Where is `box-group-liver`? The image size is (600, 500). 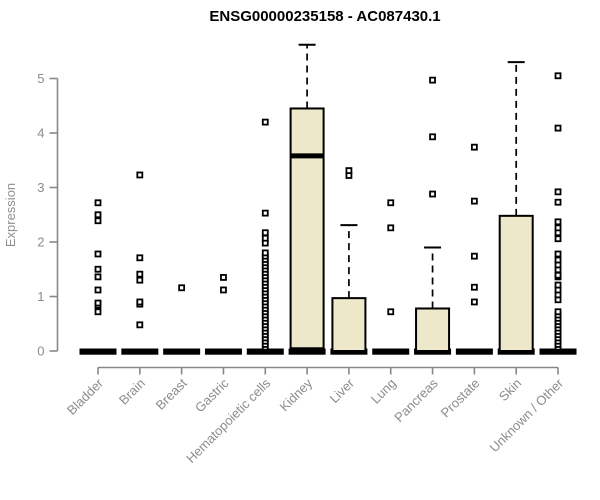 box-group-liver is located at coordinates (349, 261).